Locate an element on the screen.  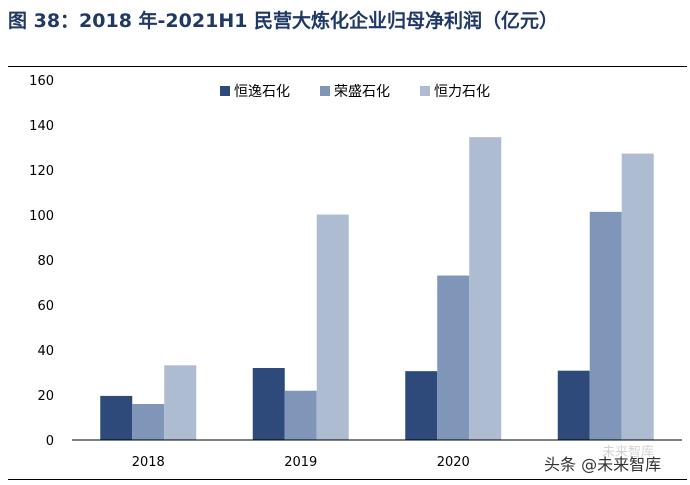
legend-label: 恒力石化 is located at coordinates (462, 92).